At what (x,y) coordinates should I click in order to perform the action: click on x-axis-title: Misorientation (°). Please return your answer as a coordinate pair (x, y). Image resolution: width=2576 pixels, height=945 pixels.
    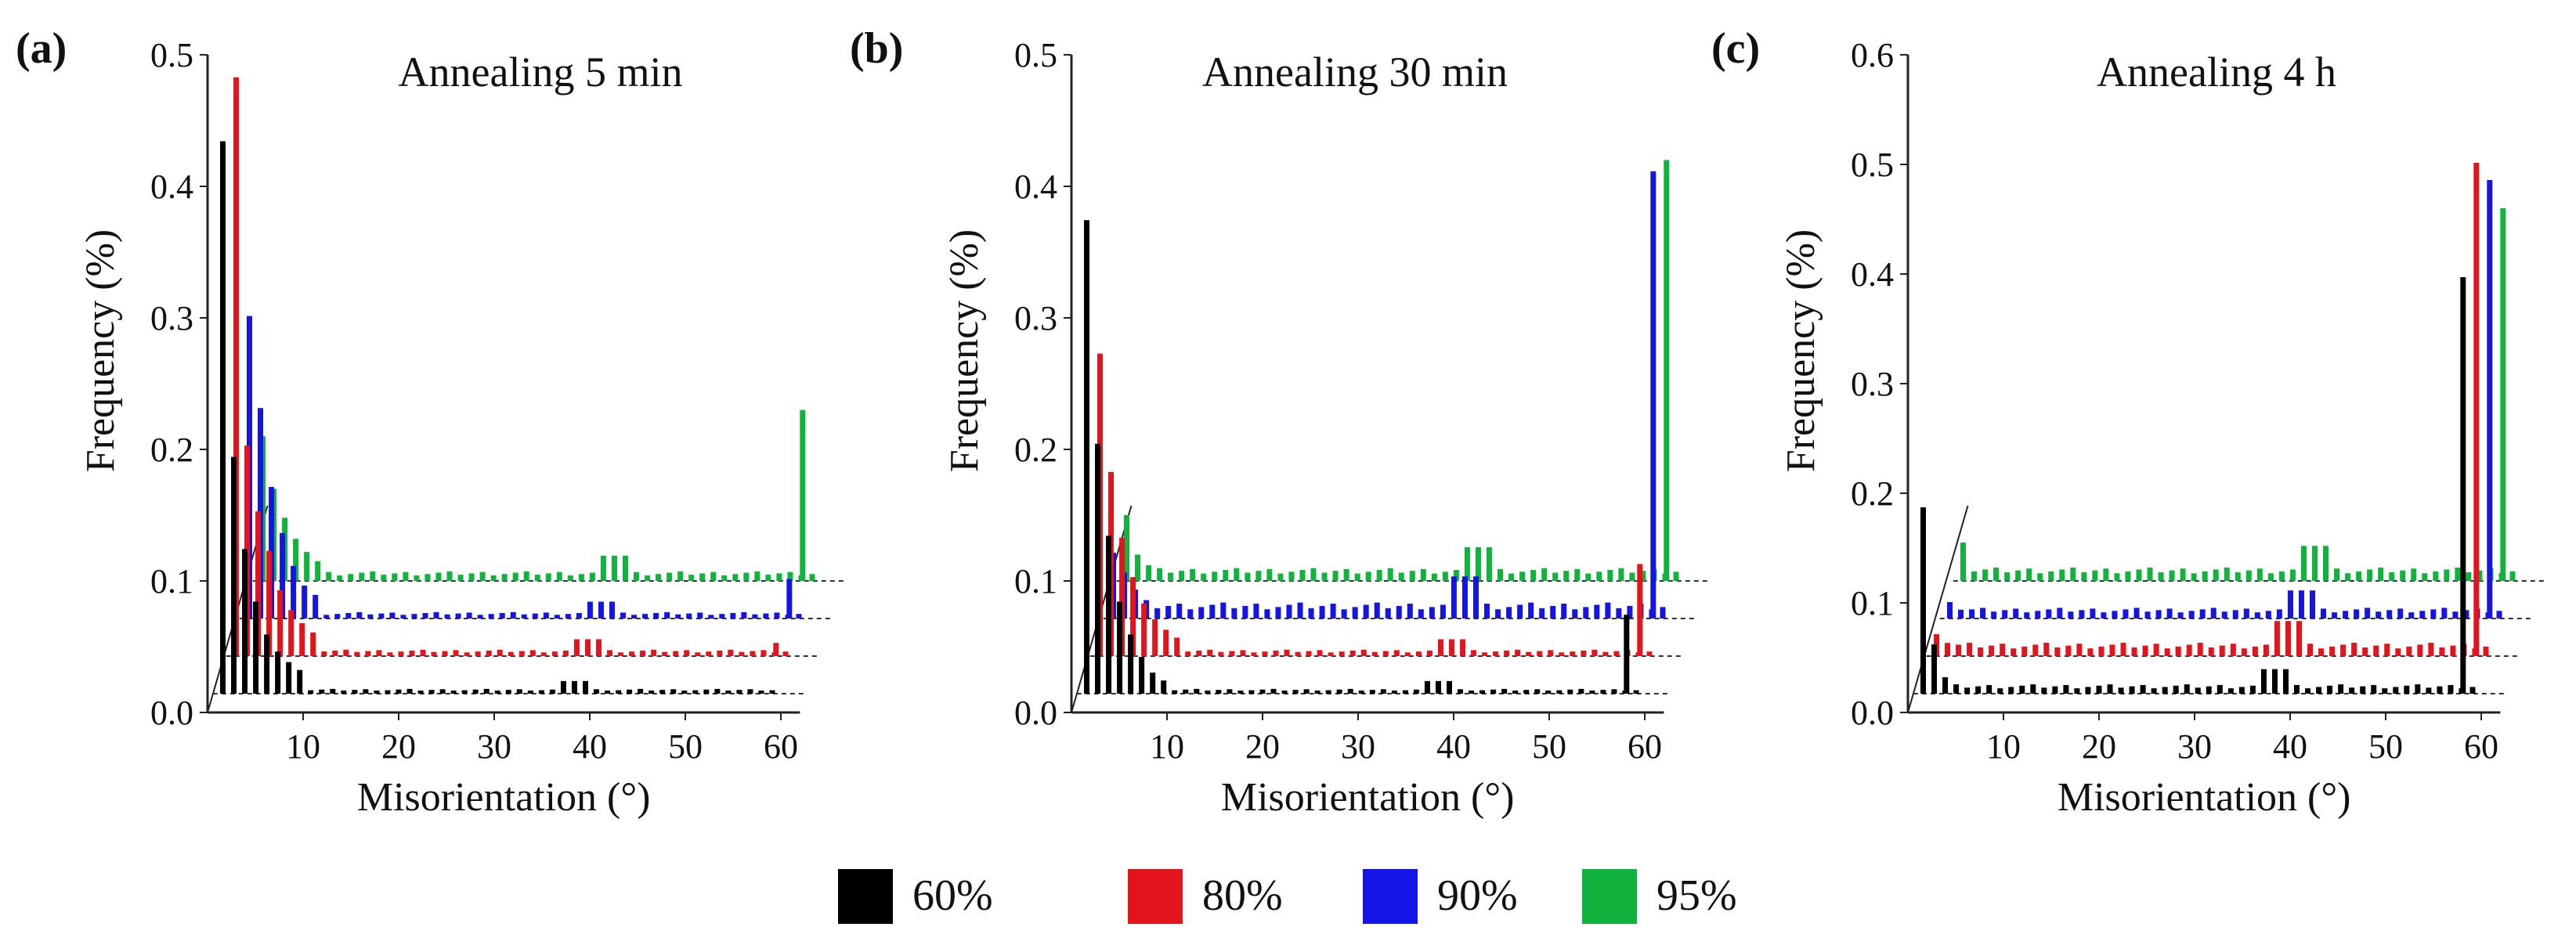
    Looking at the image, I should click on (2204, 797).